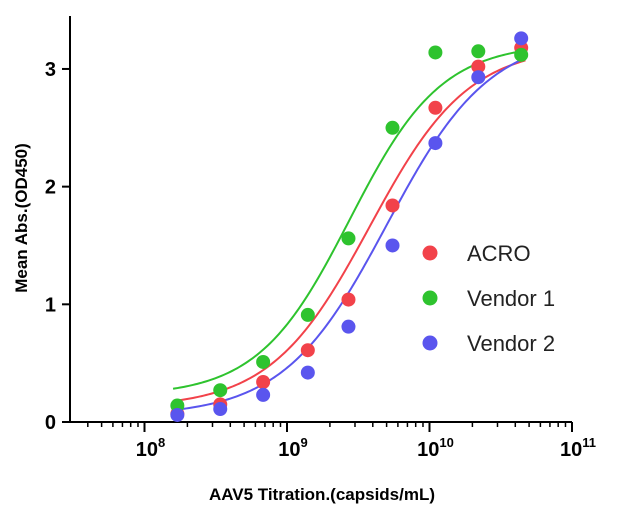  Describe the element at coordinates (50, 305) in the screenshot. I see `y-tick-label: 1` at that location.